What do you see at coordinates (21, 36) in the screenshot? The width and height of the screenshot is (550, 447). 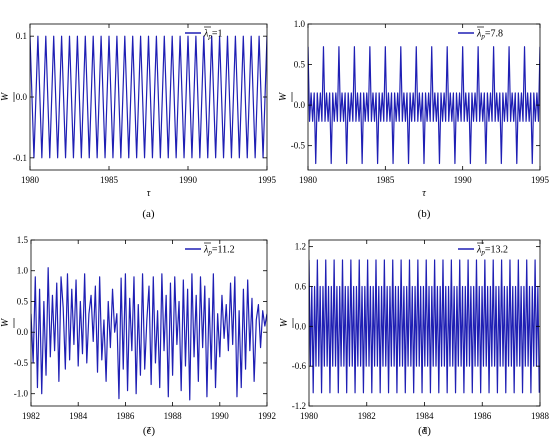 I see `y-tick-label: 0.1` at bounding box center [21, 36].